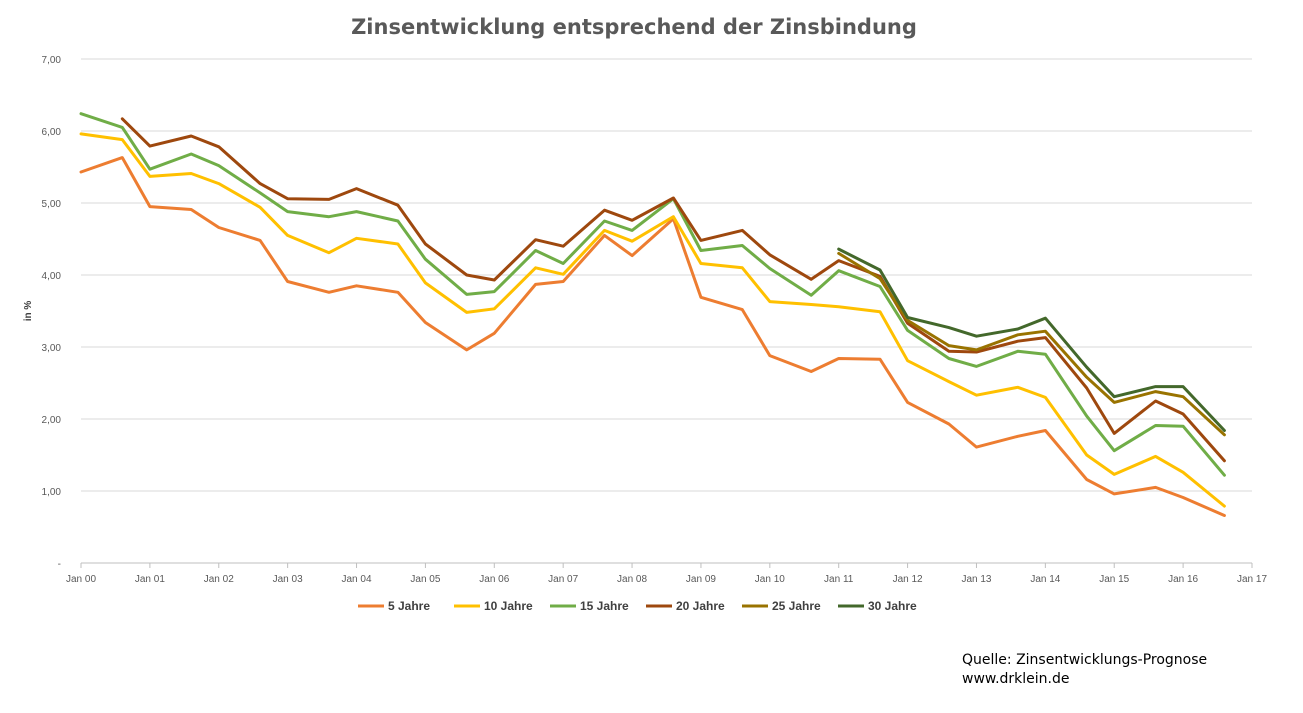 This screenshot has width=1303, height=713. What do you see at coordinates (409, 606) in the screenshot?
I see `legend-label: 5 Jahre` at bounding box center [409, 606].